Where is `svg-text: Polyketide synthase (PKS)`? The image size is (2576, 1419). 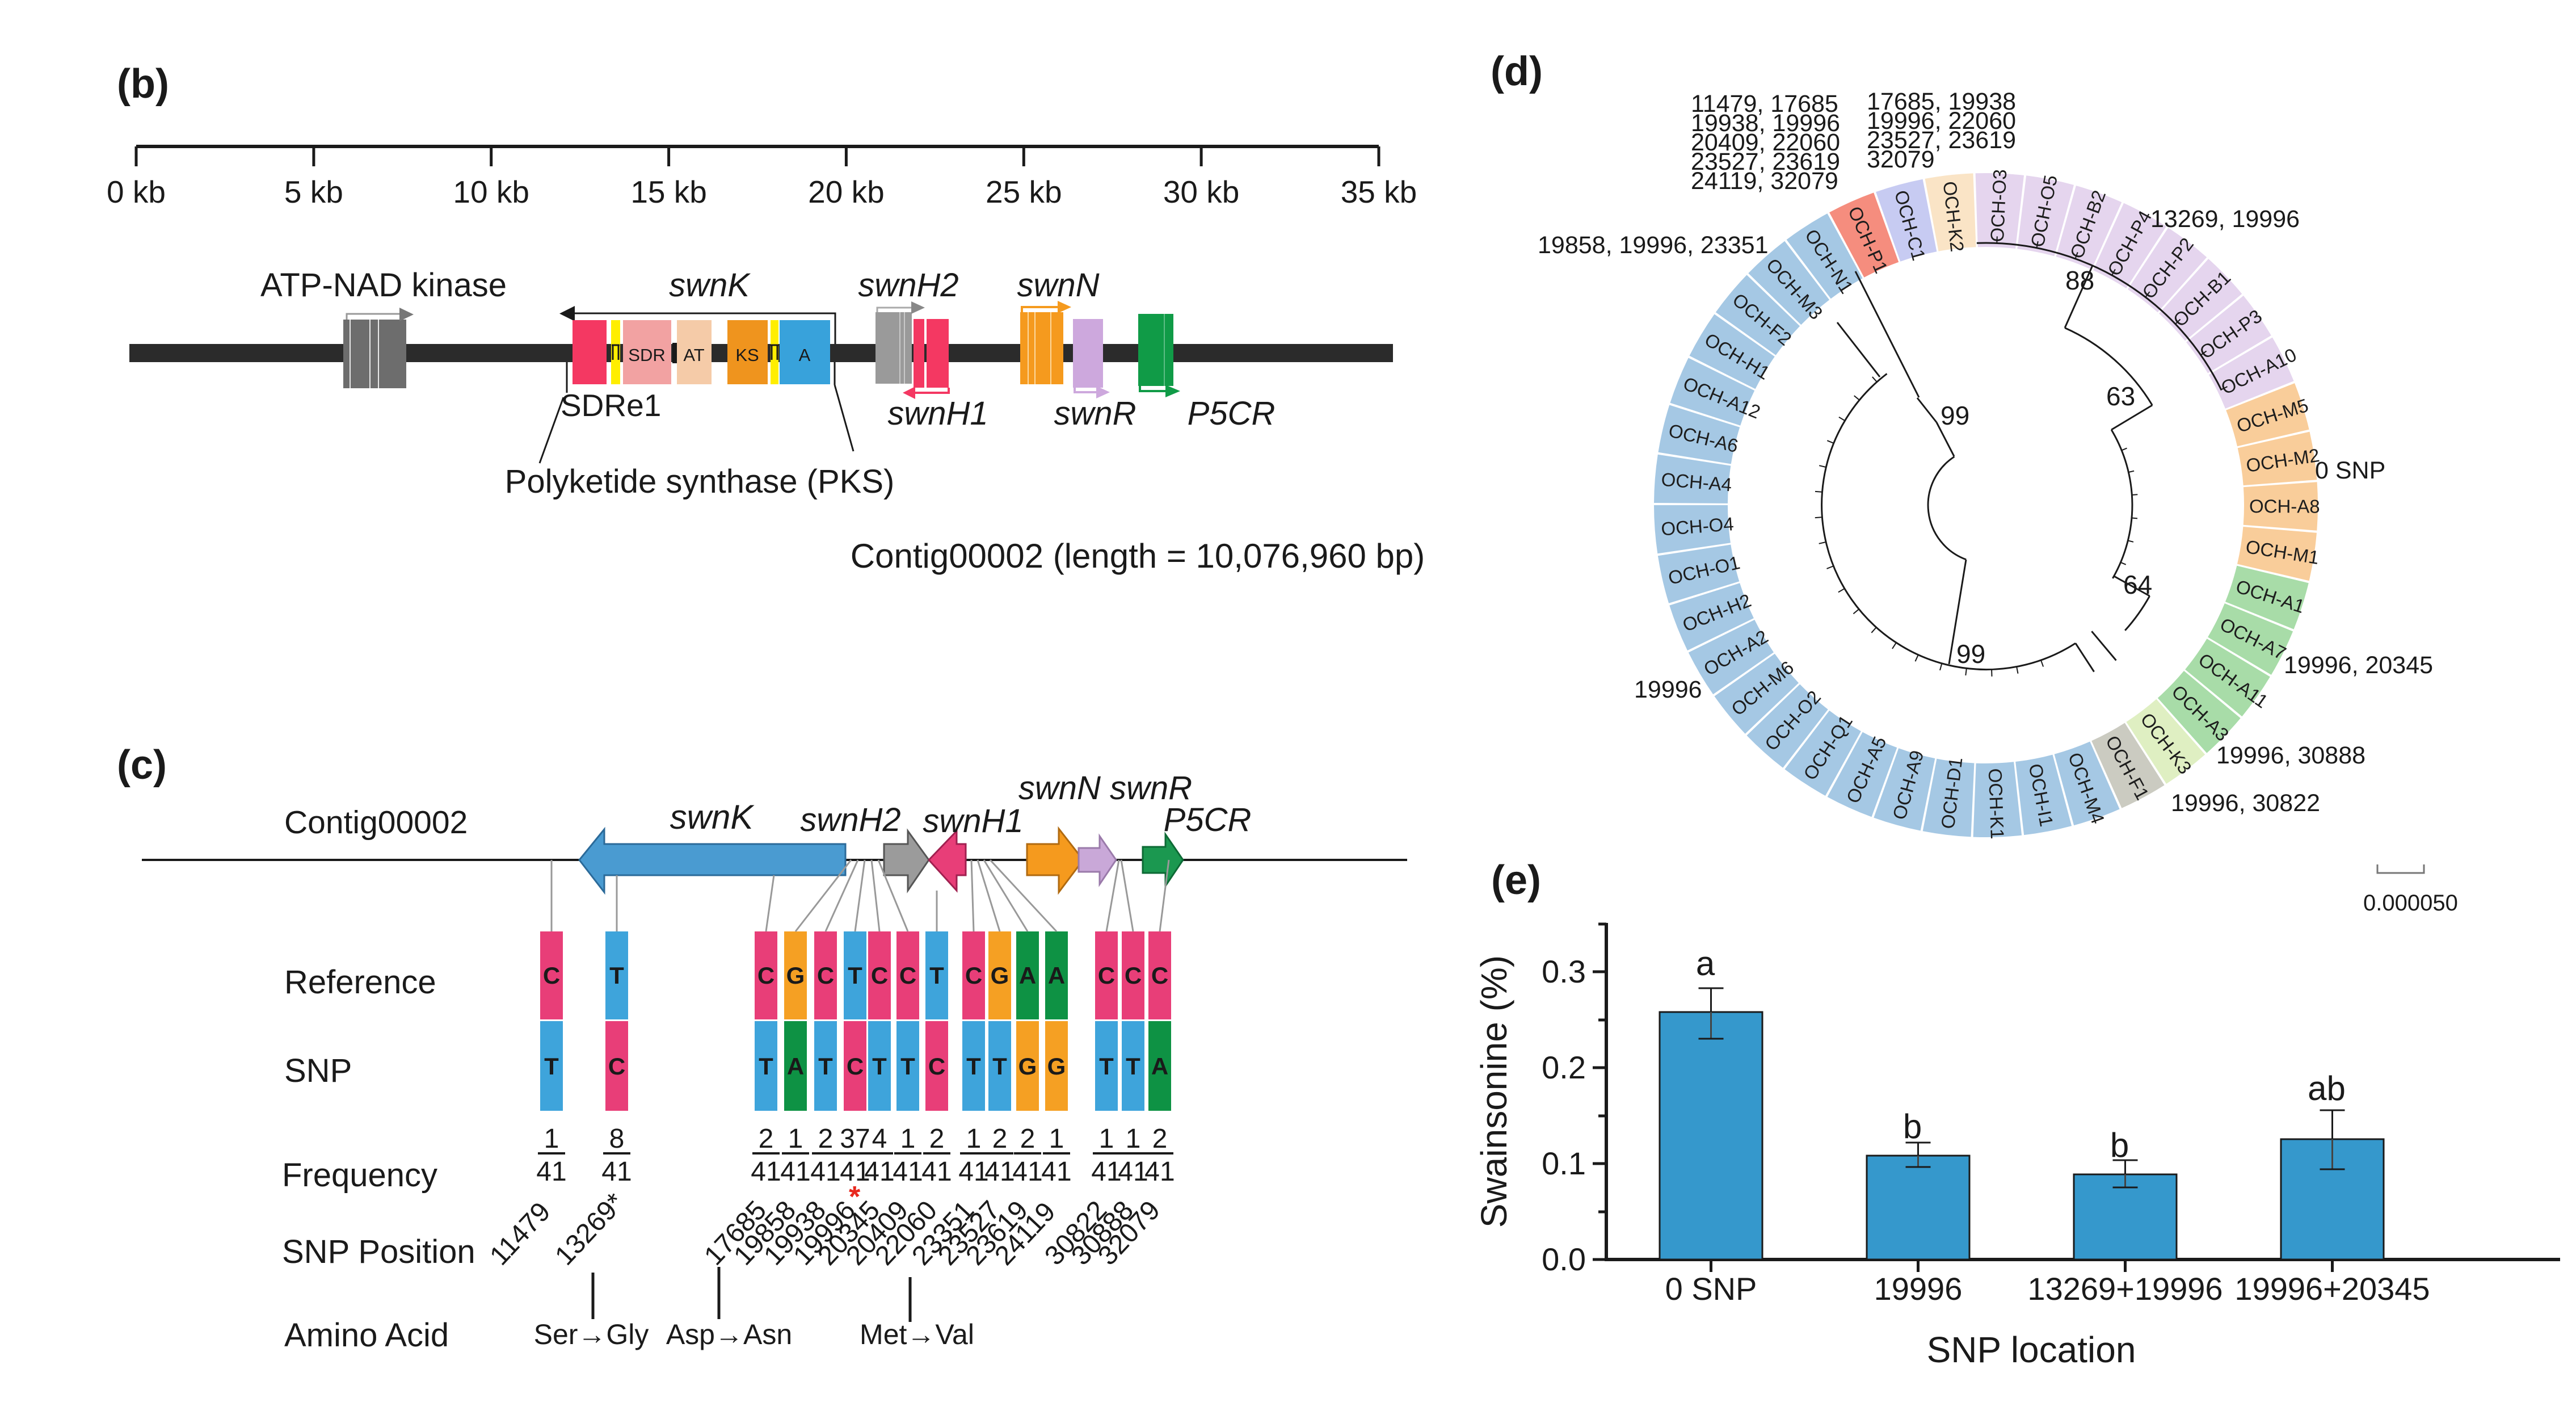
svg-text: Polyketide synthase (PKS) is located at coordinates (700, 481).